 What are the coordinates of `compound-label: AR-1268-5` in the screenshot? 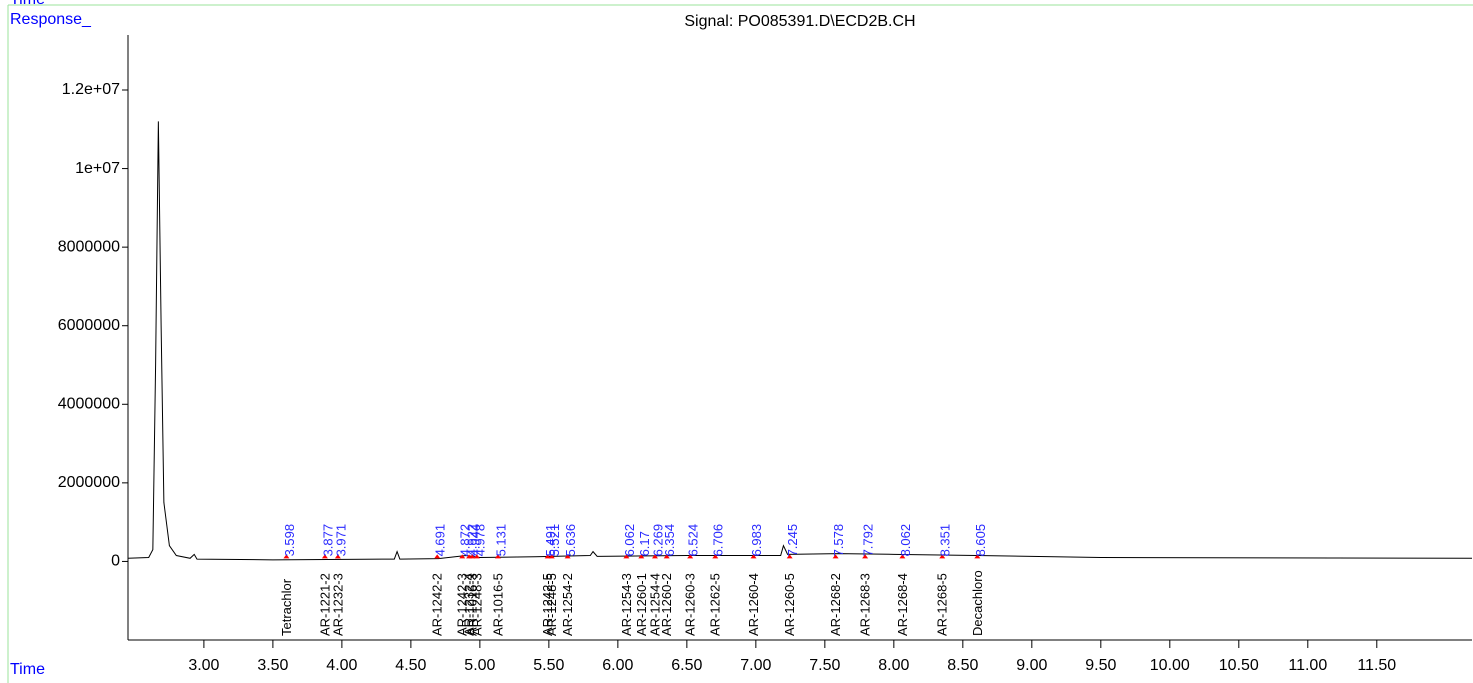 It's located at (942, 604).